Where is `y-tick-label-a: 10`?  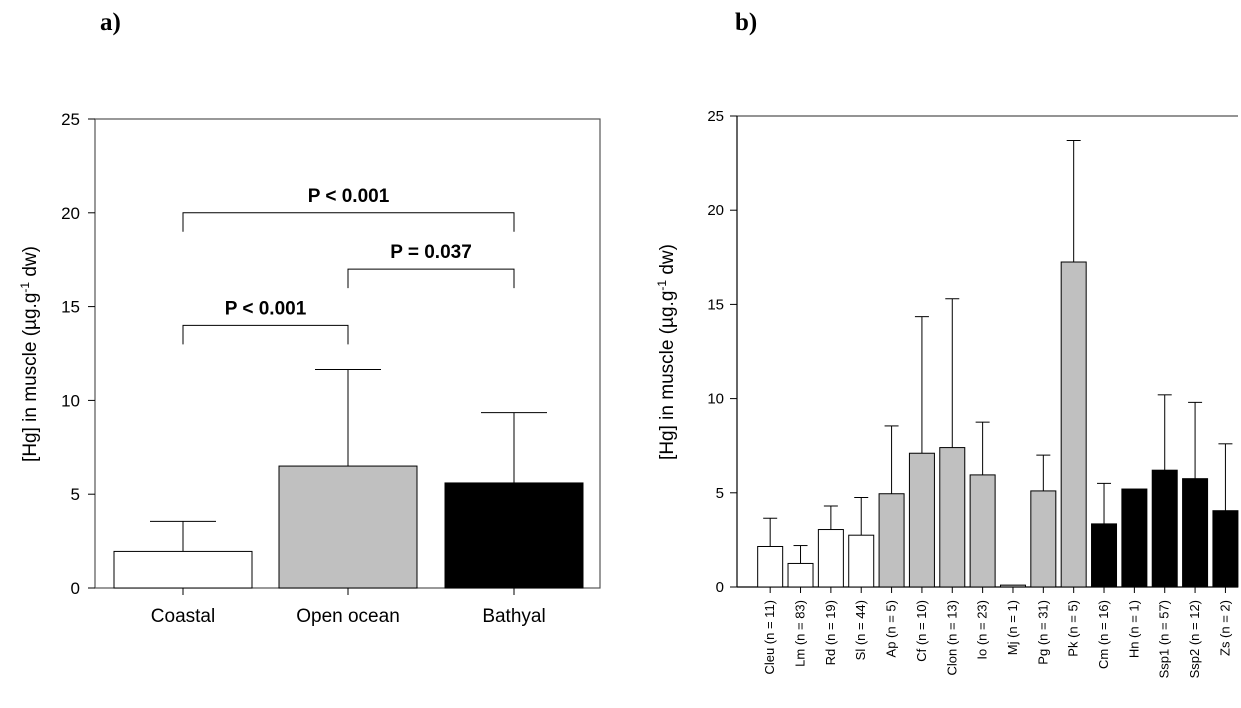
y-tick-label-a: 10 is located at coordinates (70, 400).